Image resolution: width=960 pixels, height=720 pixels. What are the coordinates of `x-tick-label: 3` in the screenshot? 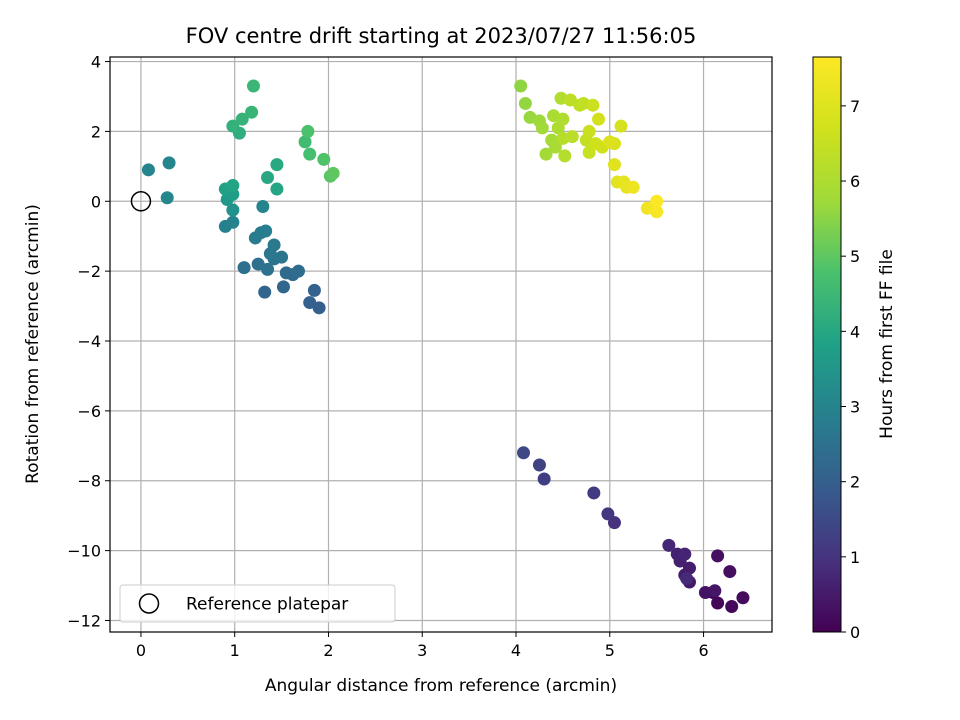 It's located at (422, 650).